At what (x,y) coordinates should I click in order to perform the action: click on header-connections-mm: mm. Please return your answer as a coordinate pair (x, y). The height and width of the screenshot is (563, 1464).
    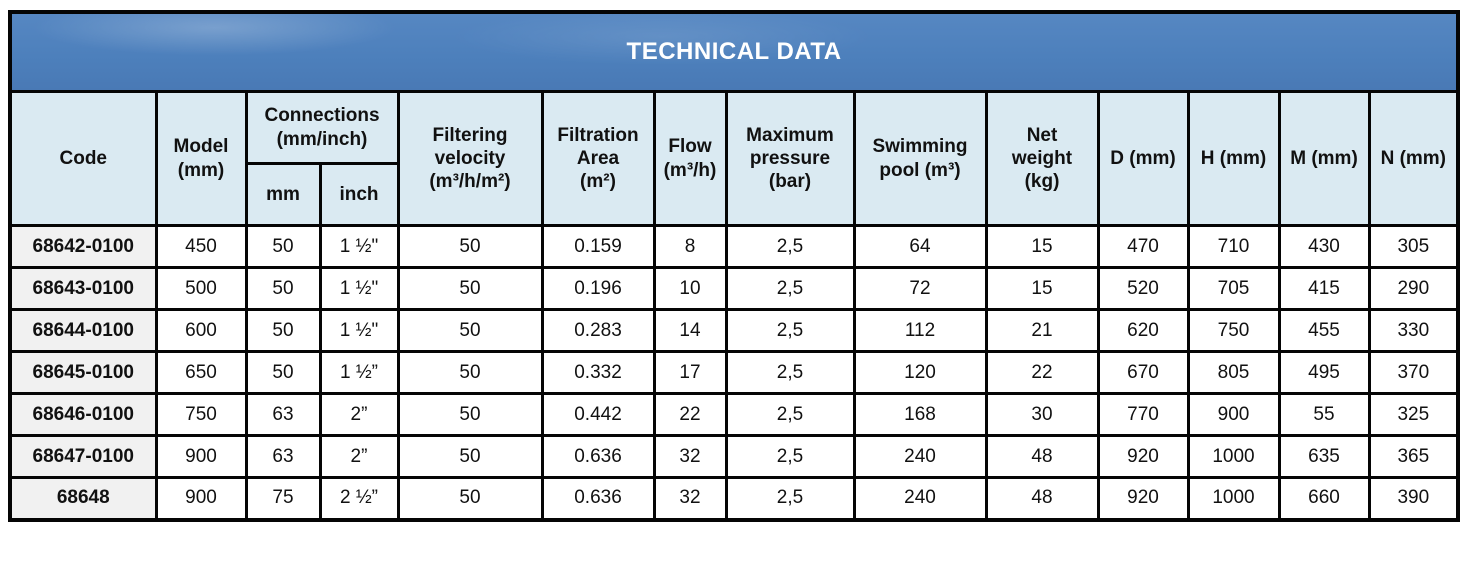
    Looking at the image, I should click on (283, 194).